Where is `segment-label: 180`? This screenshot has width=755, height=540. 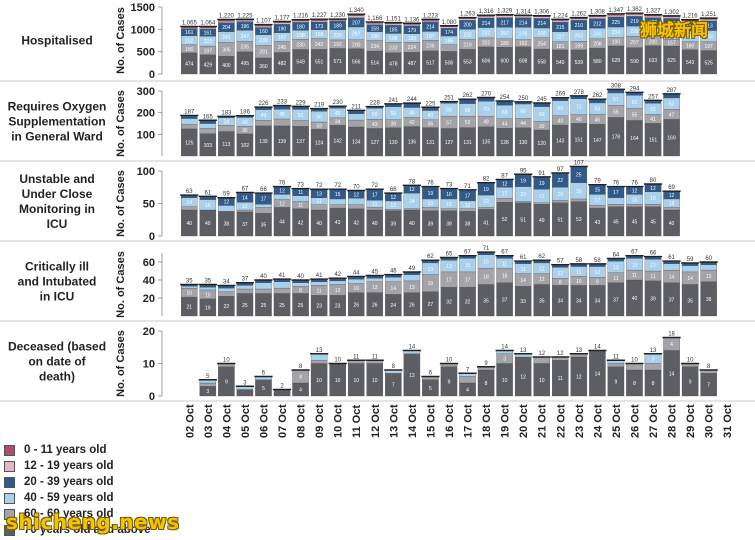 segment-label: 180 is located at coordinates (690, 47).